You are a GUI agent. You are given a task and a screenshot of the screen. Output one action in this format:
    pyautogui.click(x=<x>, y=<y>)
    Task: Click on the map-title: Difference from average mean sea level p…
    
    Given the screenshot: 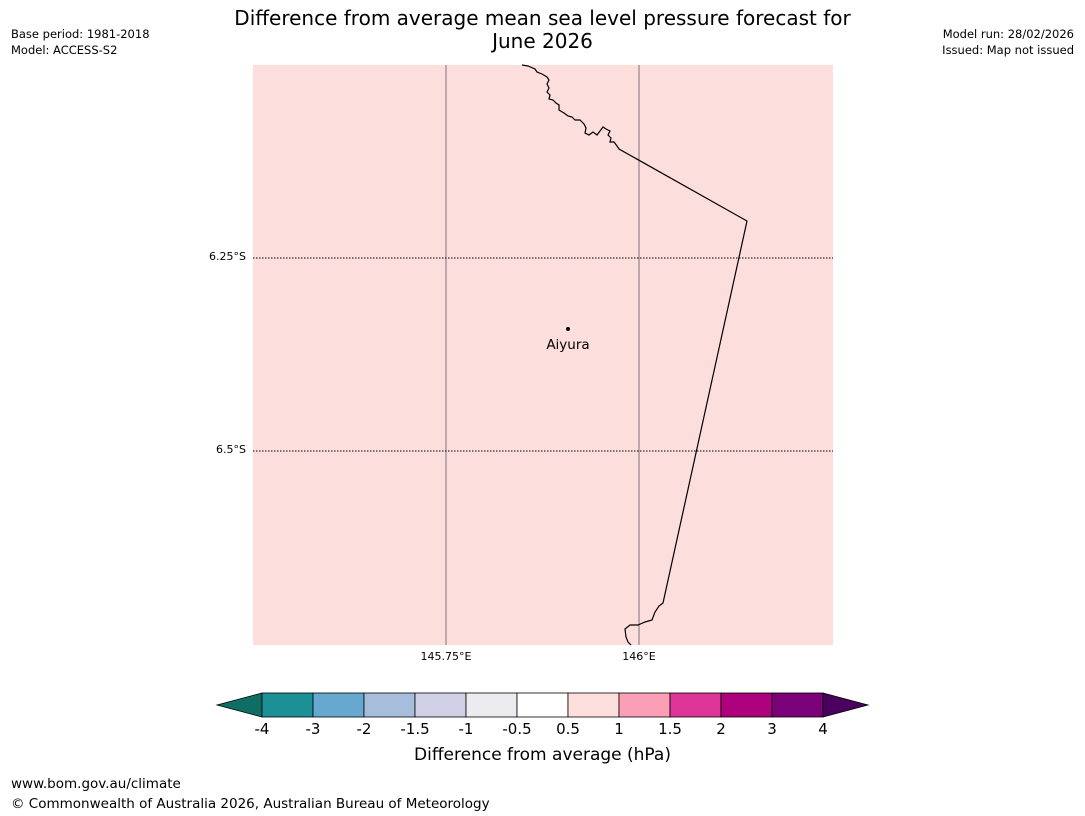 What is the action you would take?
    pyautogui.click(x=542, y=30)
    